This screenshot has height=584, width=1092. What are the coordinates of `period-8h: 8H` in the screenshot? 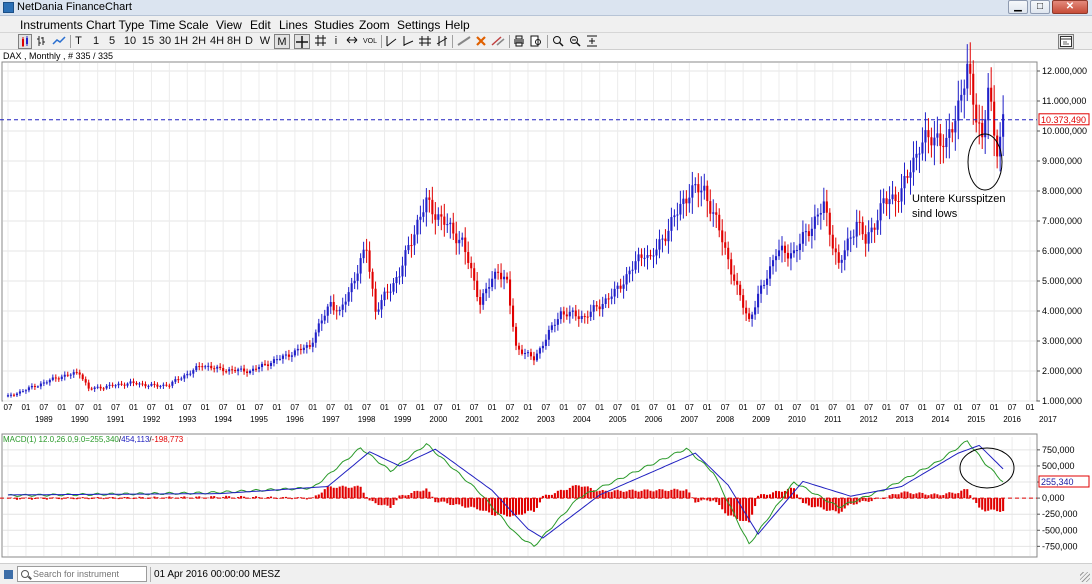 It's located at (234, 41).